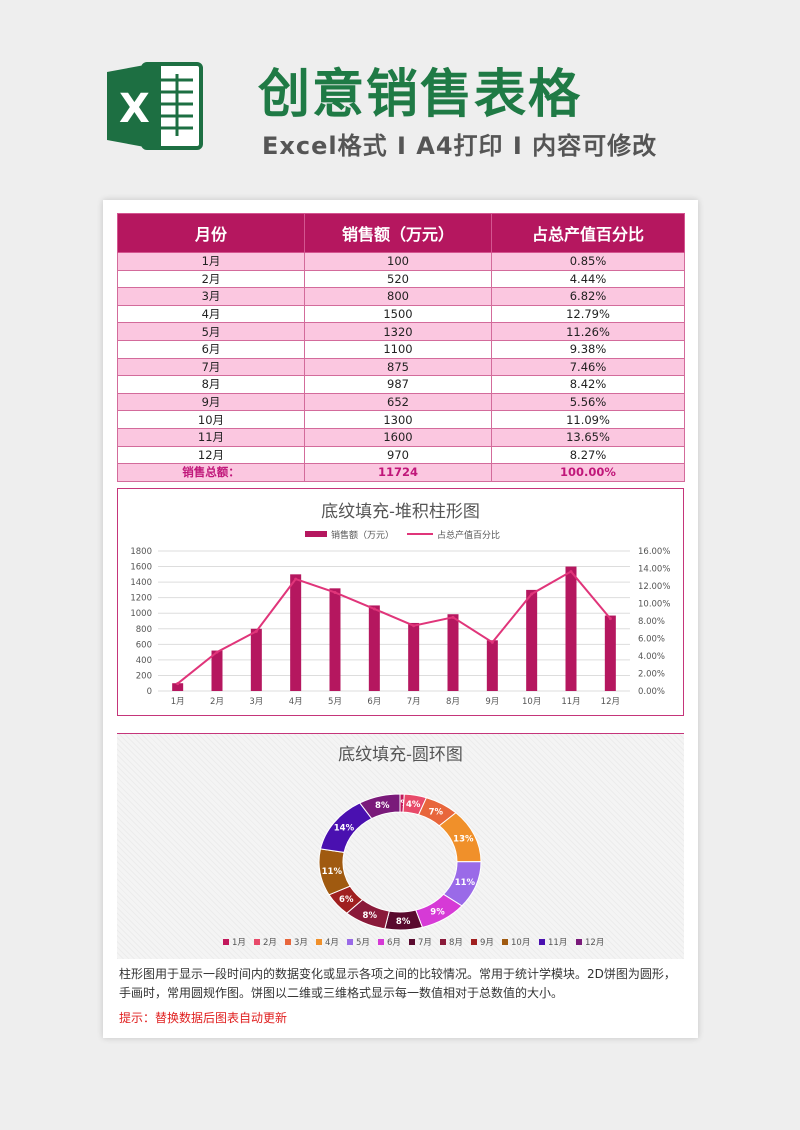 The width and height of the screenshot is (800, 1130). What do you see at coordinates (394, 627) in the screenshot?
I see `line-percent` at bounding box center [394, 627].